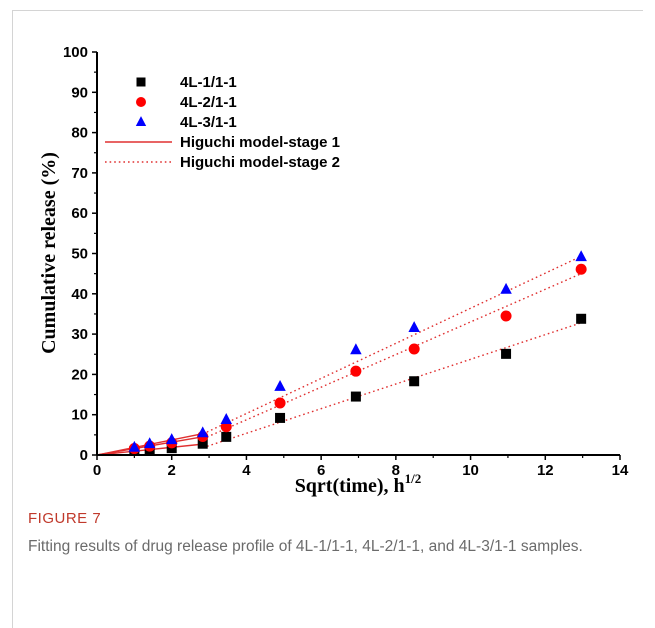  I want to click on legend-label: Higuchi model-stage 2, so click(260, 162).